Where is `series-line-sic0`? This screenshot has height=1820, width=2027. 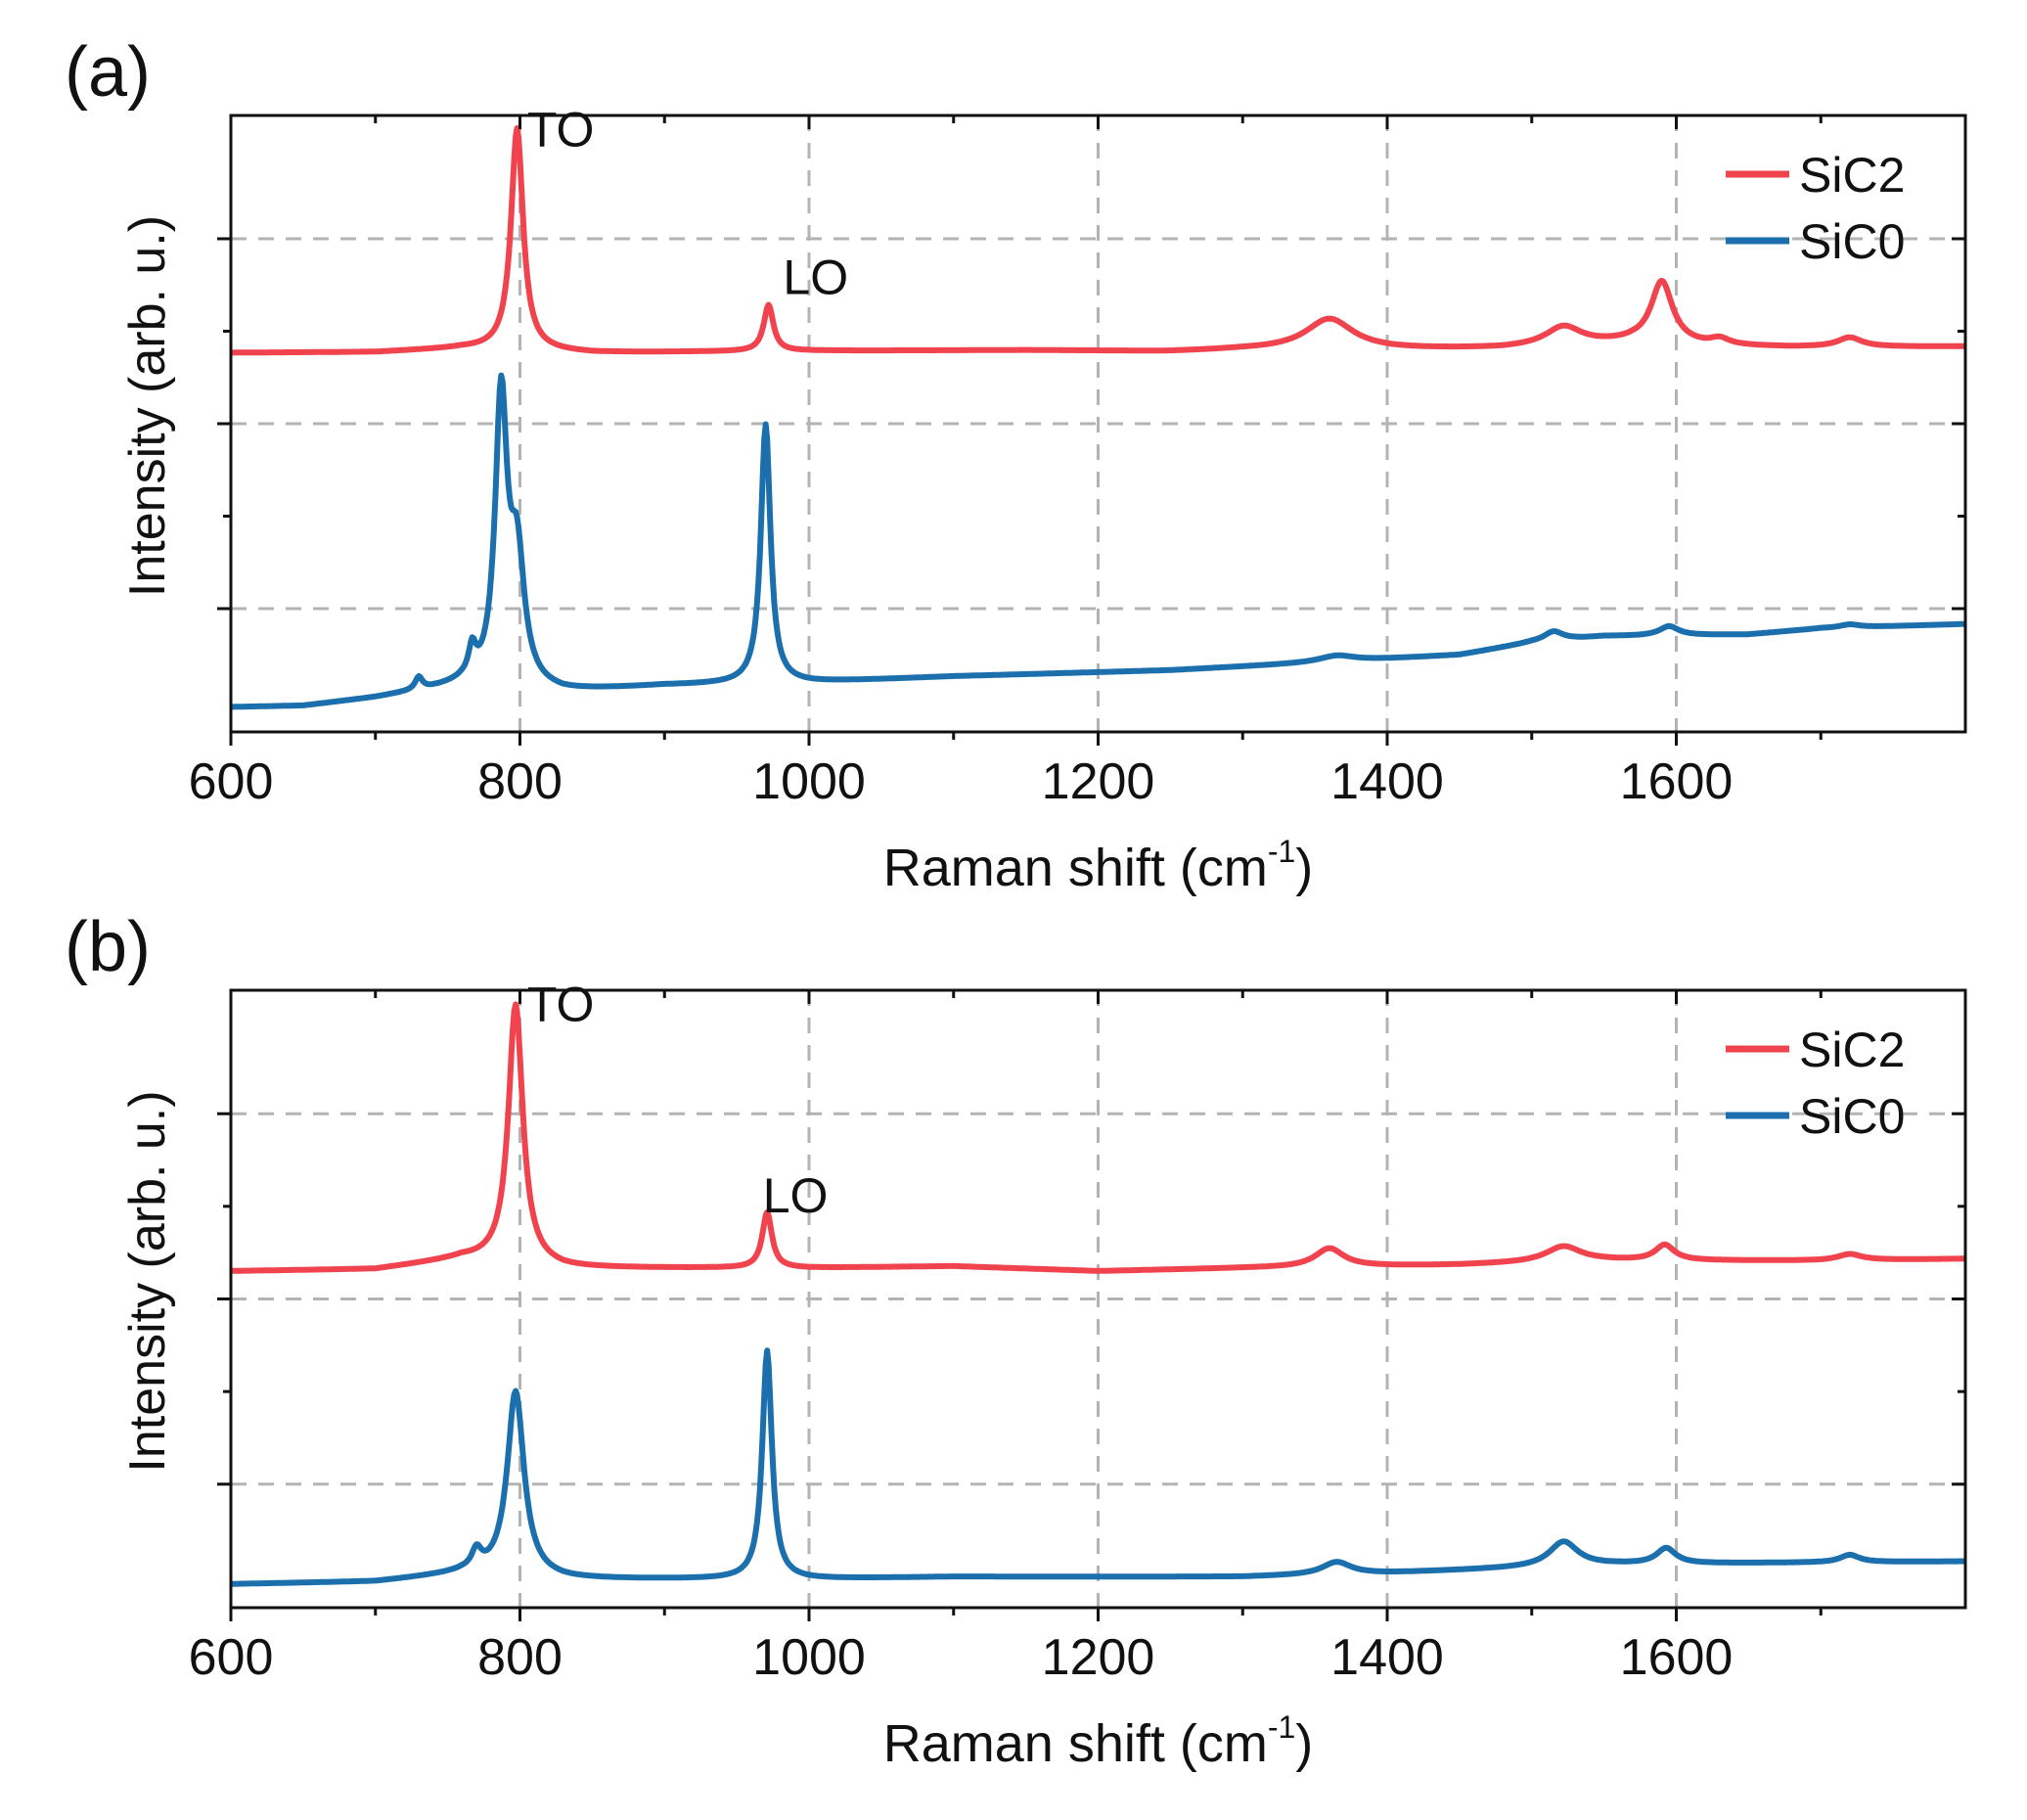 series-line-sic0 is located at coordinates (1098, 1467).